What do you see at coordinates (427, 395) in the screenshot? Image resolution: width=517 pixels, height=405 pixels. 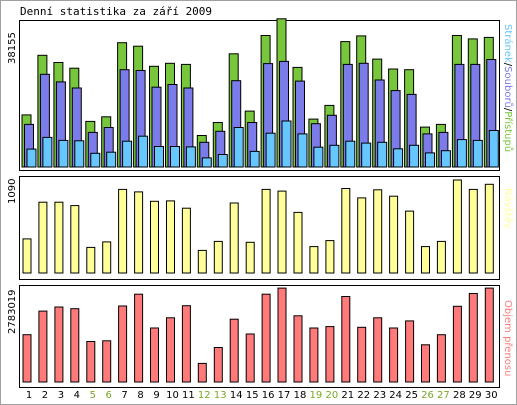 I see `x-tick-label-day-26: 26` at bounding box center [427, 395].